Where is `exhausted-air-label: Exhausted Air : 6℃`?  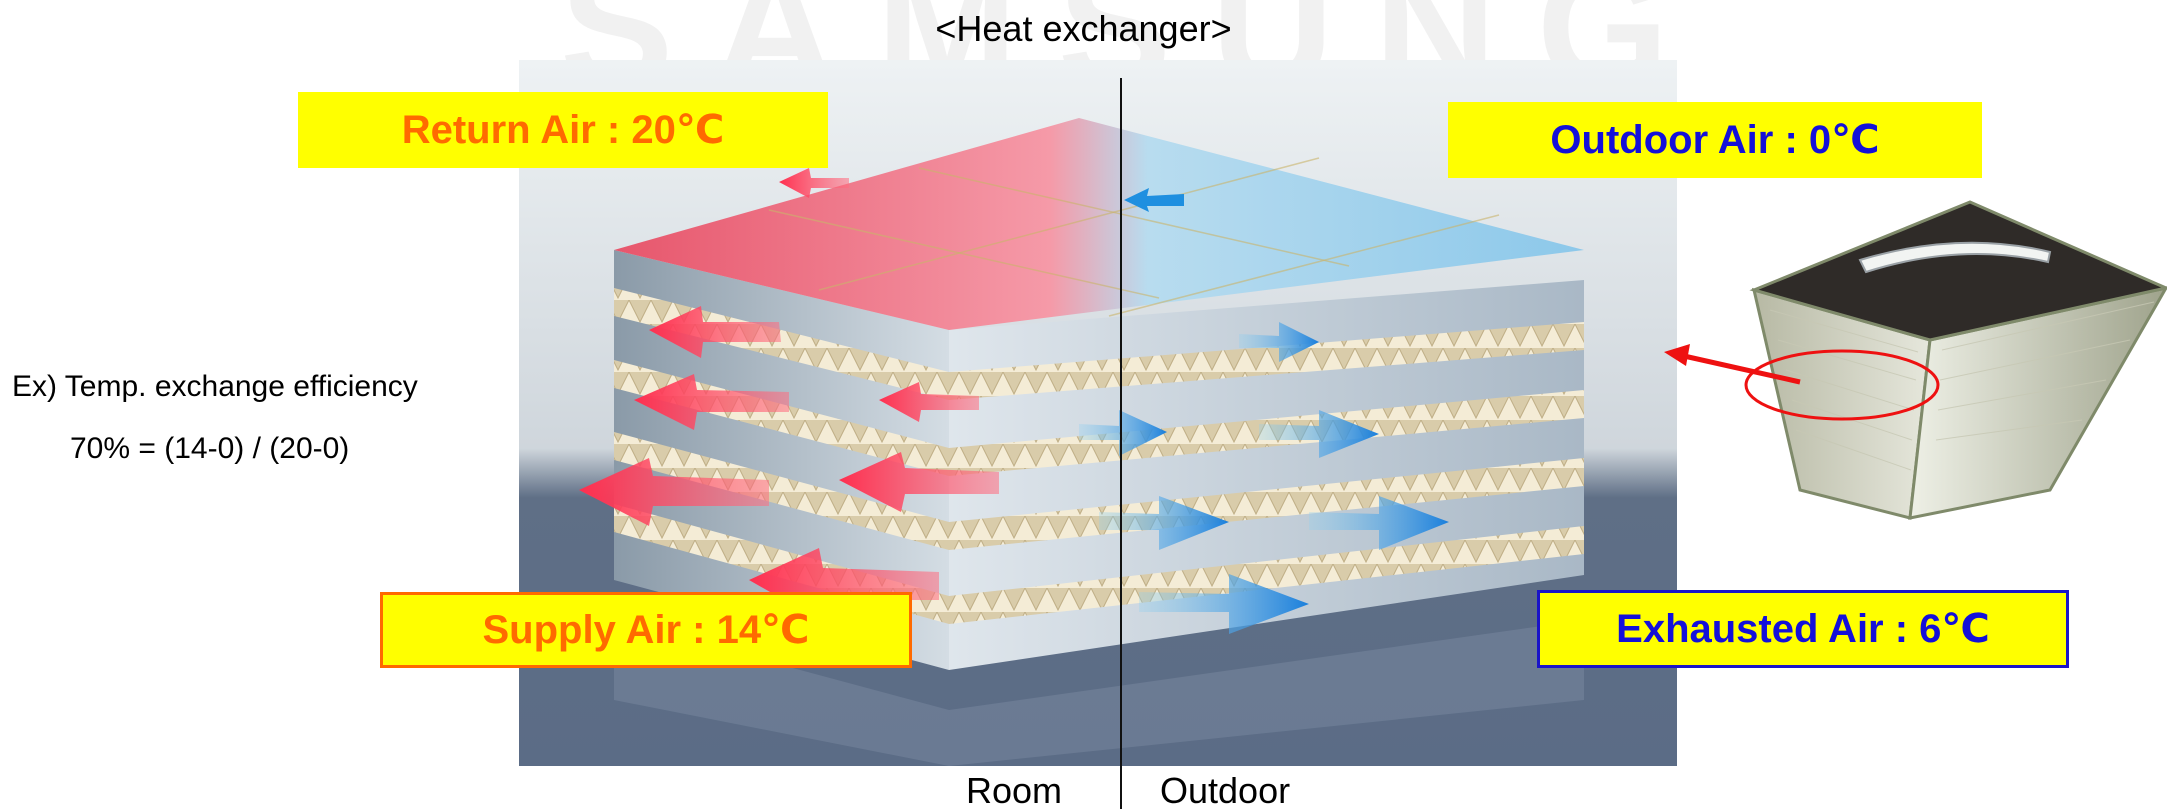 exhausted-air-label: Exhausted Air : 6℃ is located at coordinates (1803, 629).